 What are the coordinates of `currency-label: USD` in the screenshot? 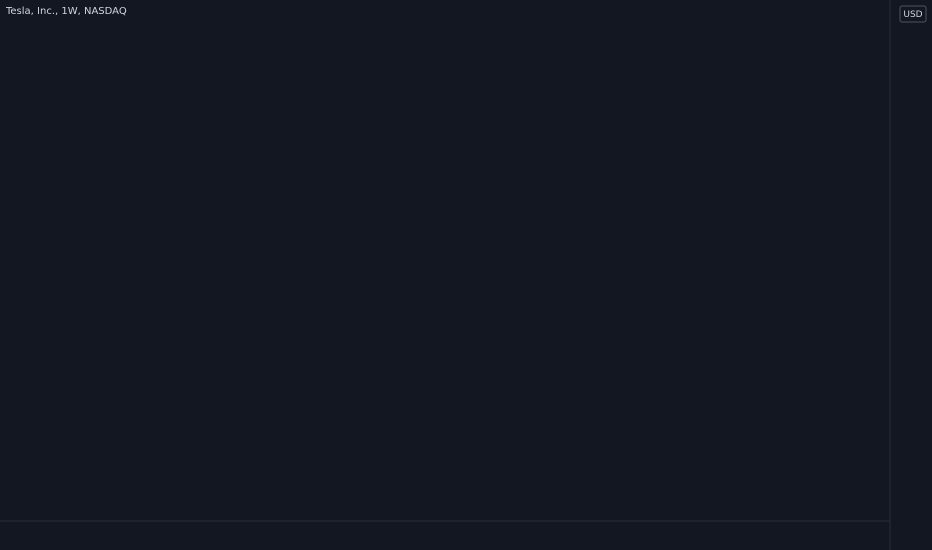 It's located at (912, 15).